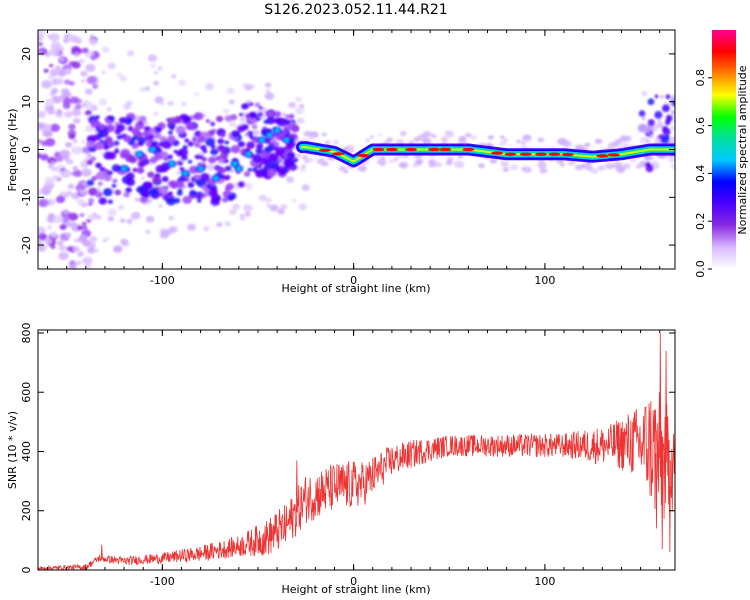  What do you see at coordinates (355, 589) in the screenshot?
I see `snr-xlabel: Height of straight line (km)` at bounding box center [355, 589].